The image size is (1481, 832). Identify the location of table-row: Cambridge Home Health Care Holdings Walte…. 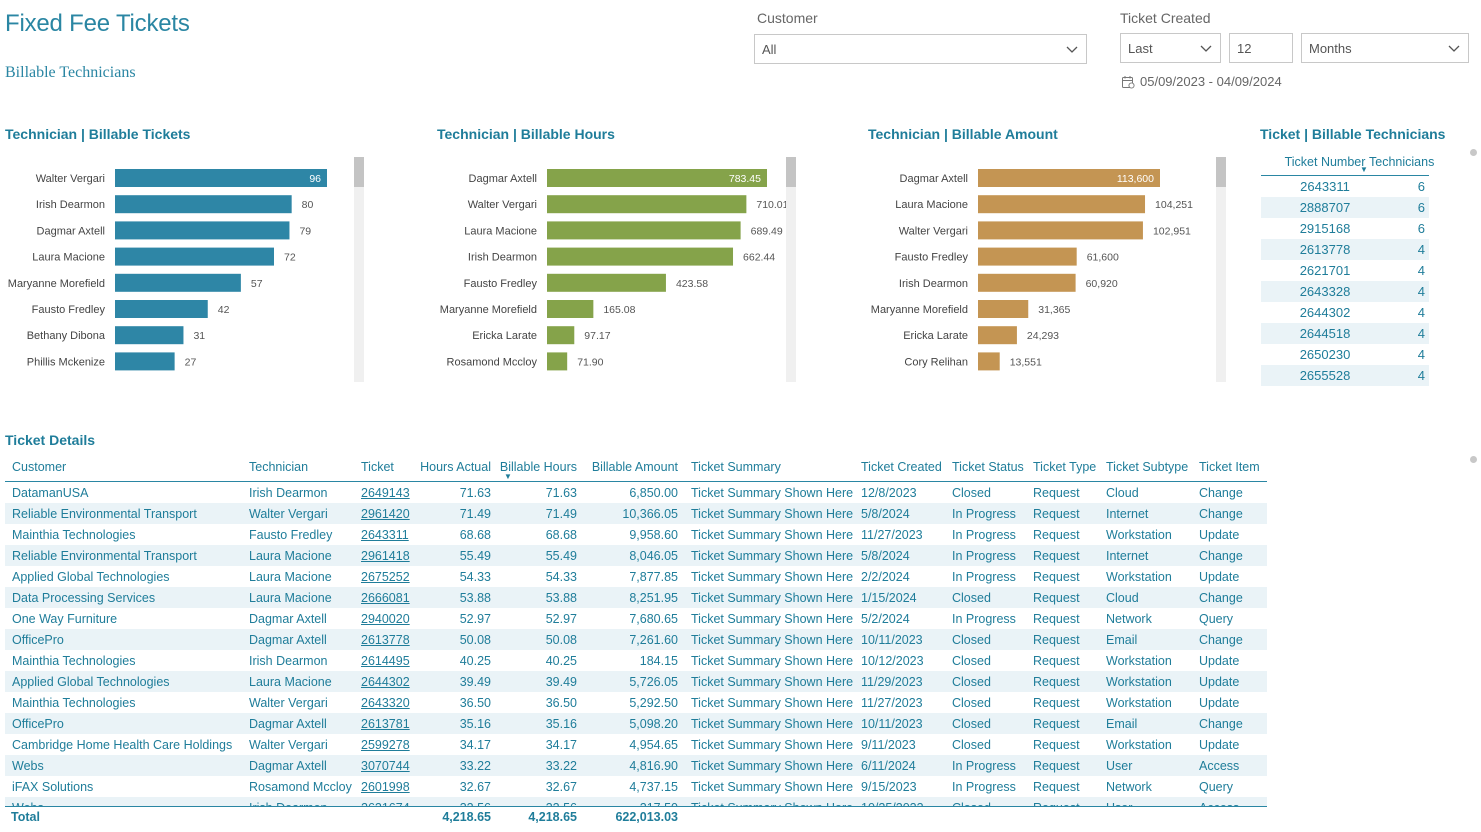
(636, 744).